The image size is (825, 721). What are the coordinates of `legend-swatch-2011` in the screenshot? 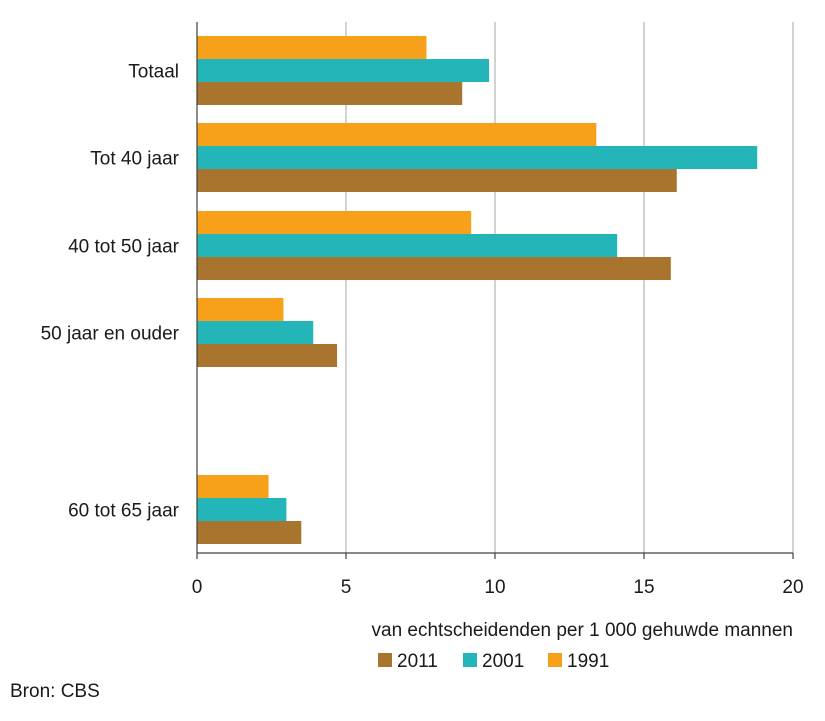 It's located at (385, 660).